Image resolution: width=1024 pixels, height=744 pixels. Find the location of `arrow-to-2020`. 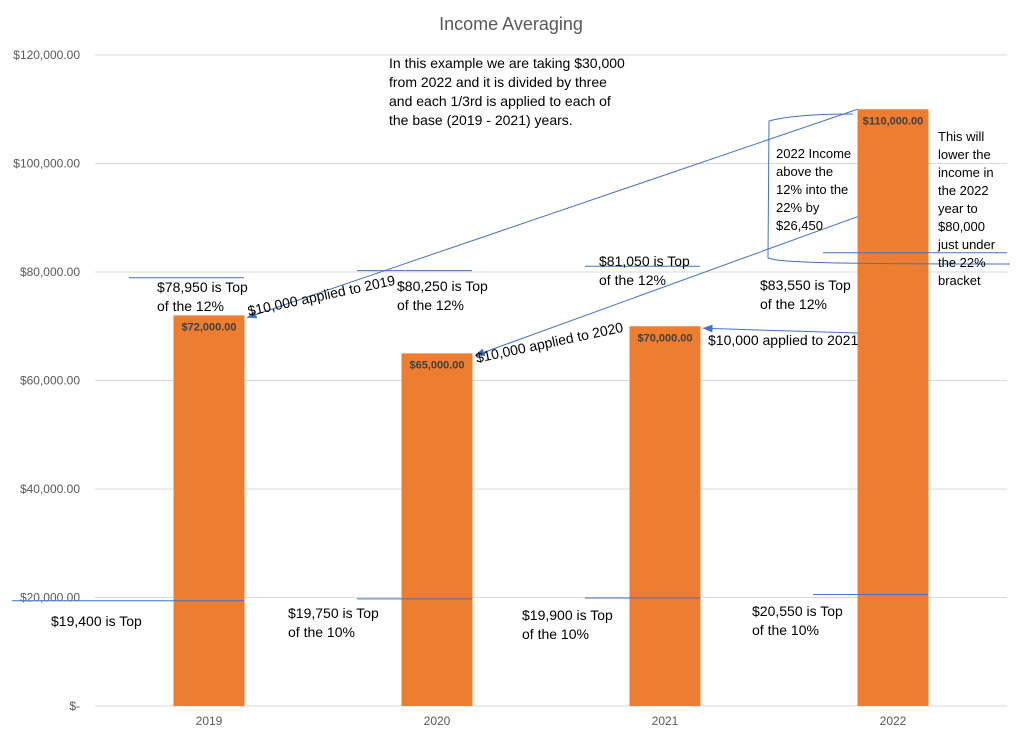

arrow-to-2020 is located at coordinates (666, 286).